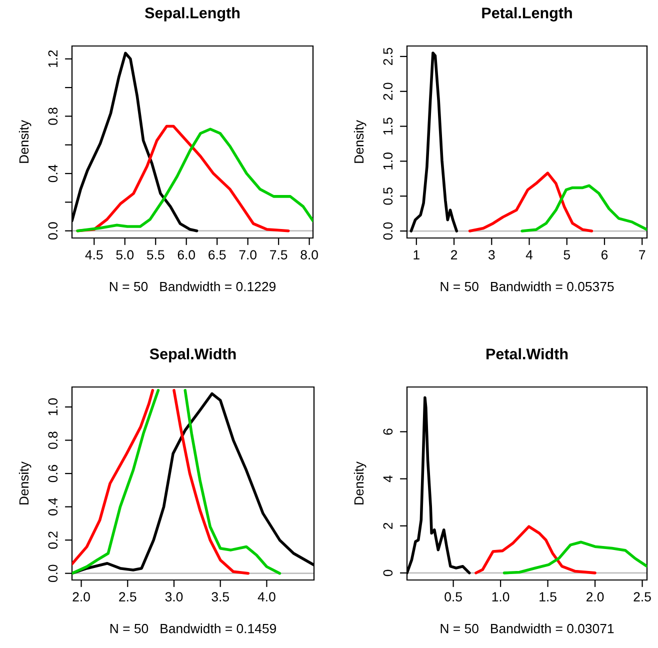 The image size is (658, 648). What do you see at coordinates (192, 14) in the screenshot?
I see `chart-title: Sepal.Length` at bounding box center [192, 14].